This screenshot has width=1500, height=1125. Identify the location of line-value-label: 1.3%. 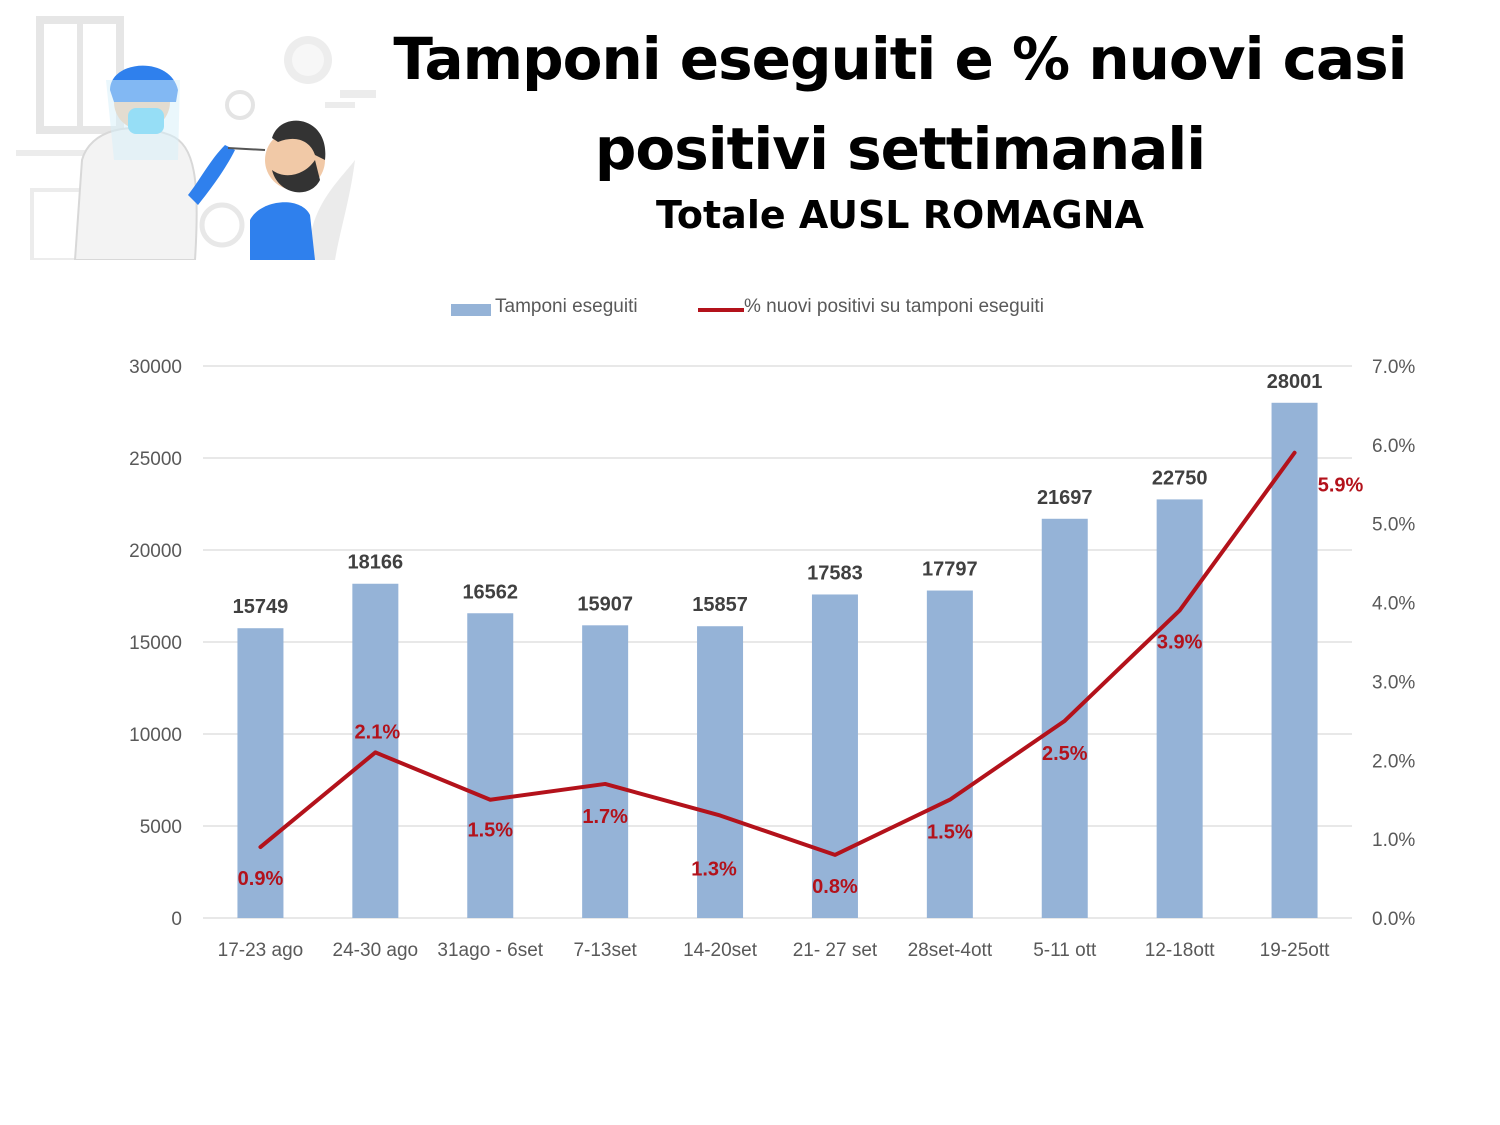
(714, 869).